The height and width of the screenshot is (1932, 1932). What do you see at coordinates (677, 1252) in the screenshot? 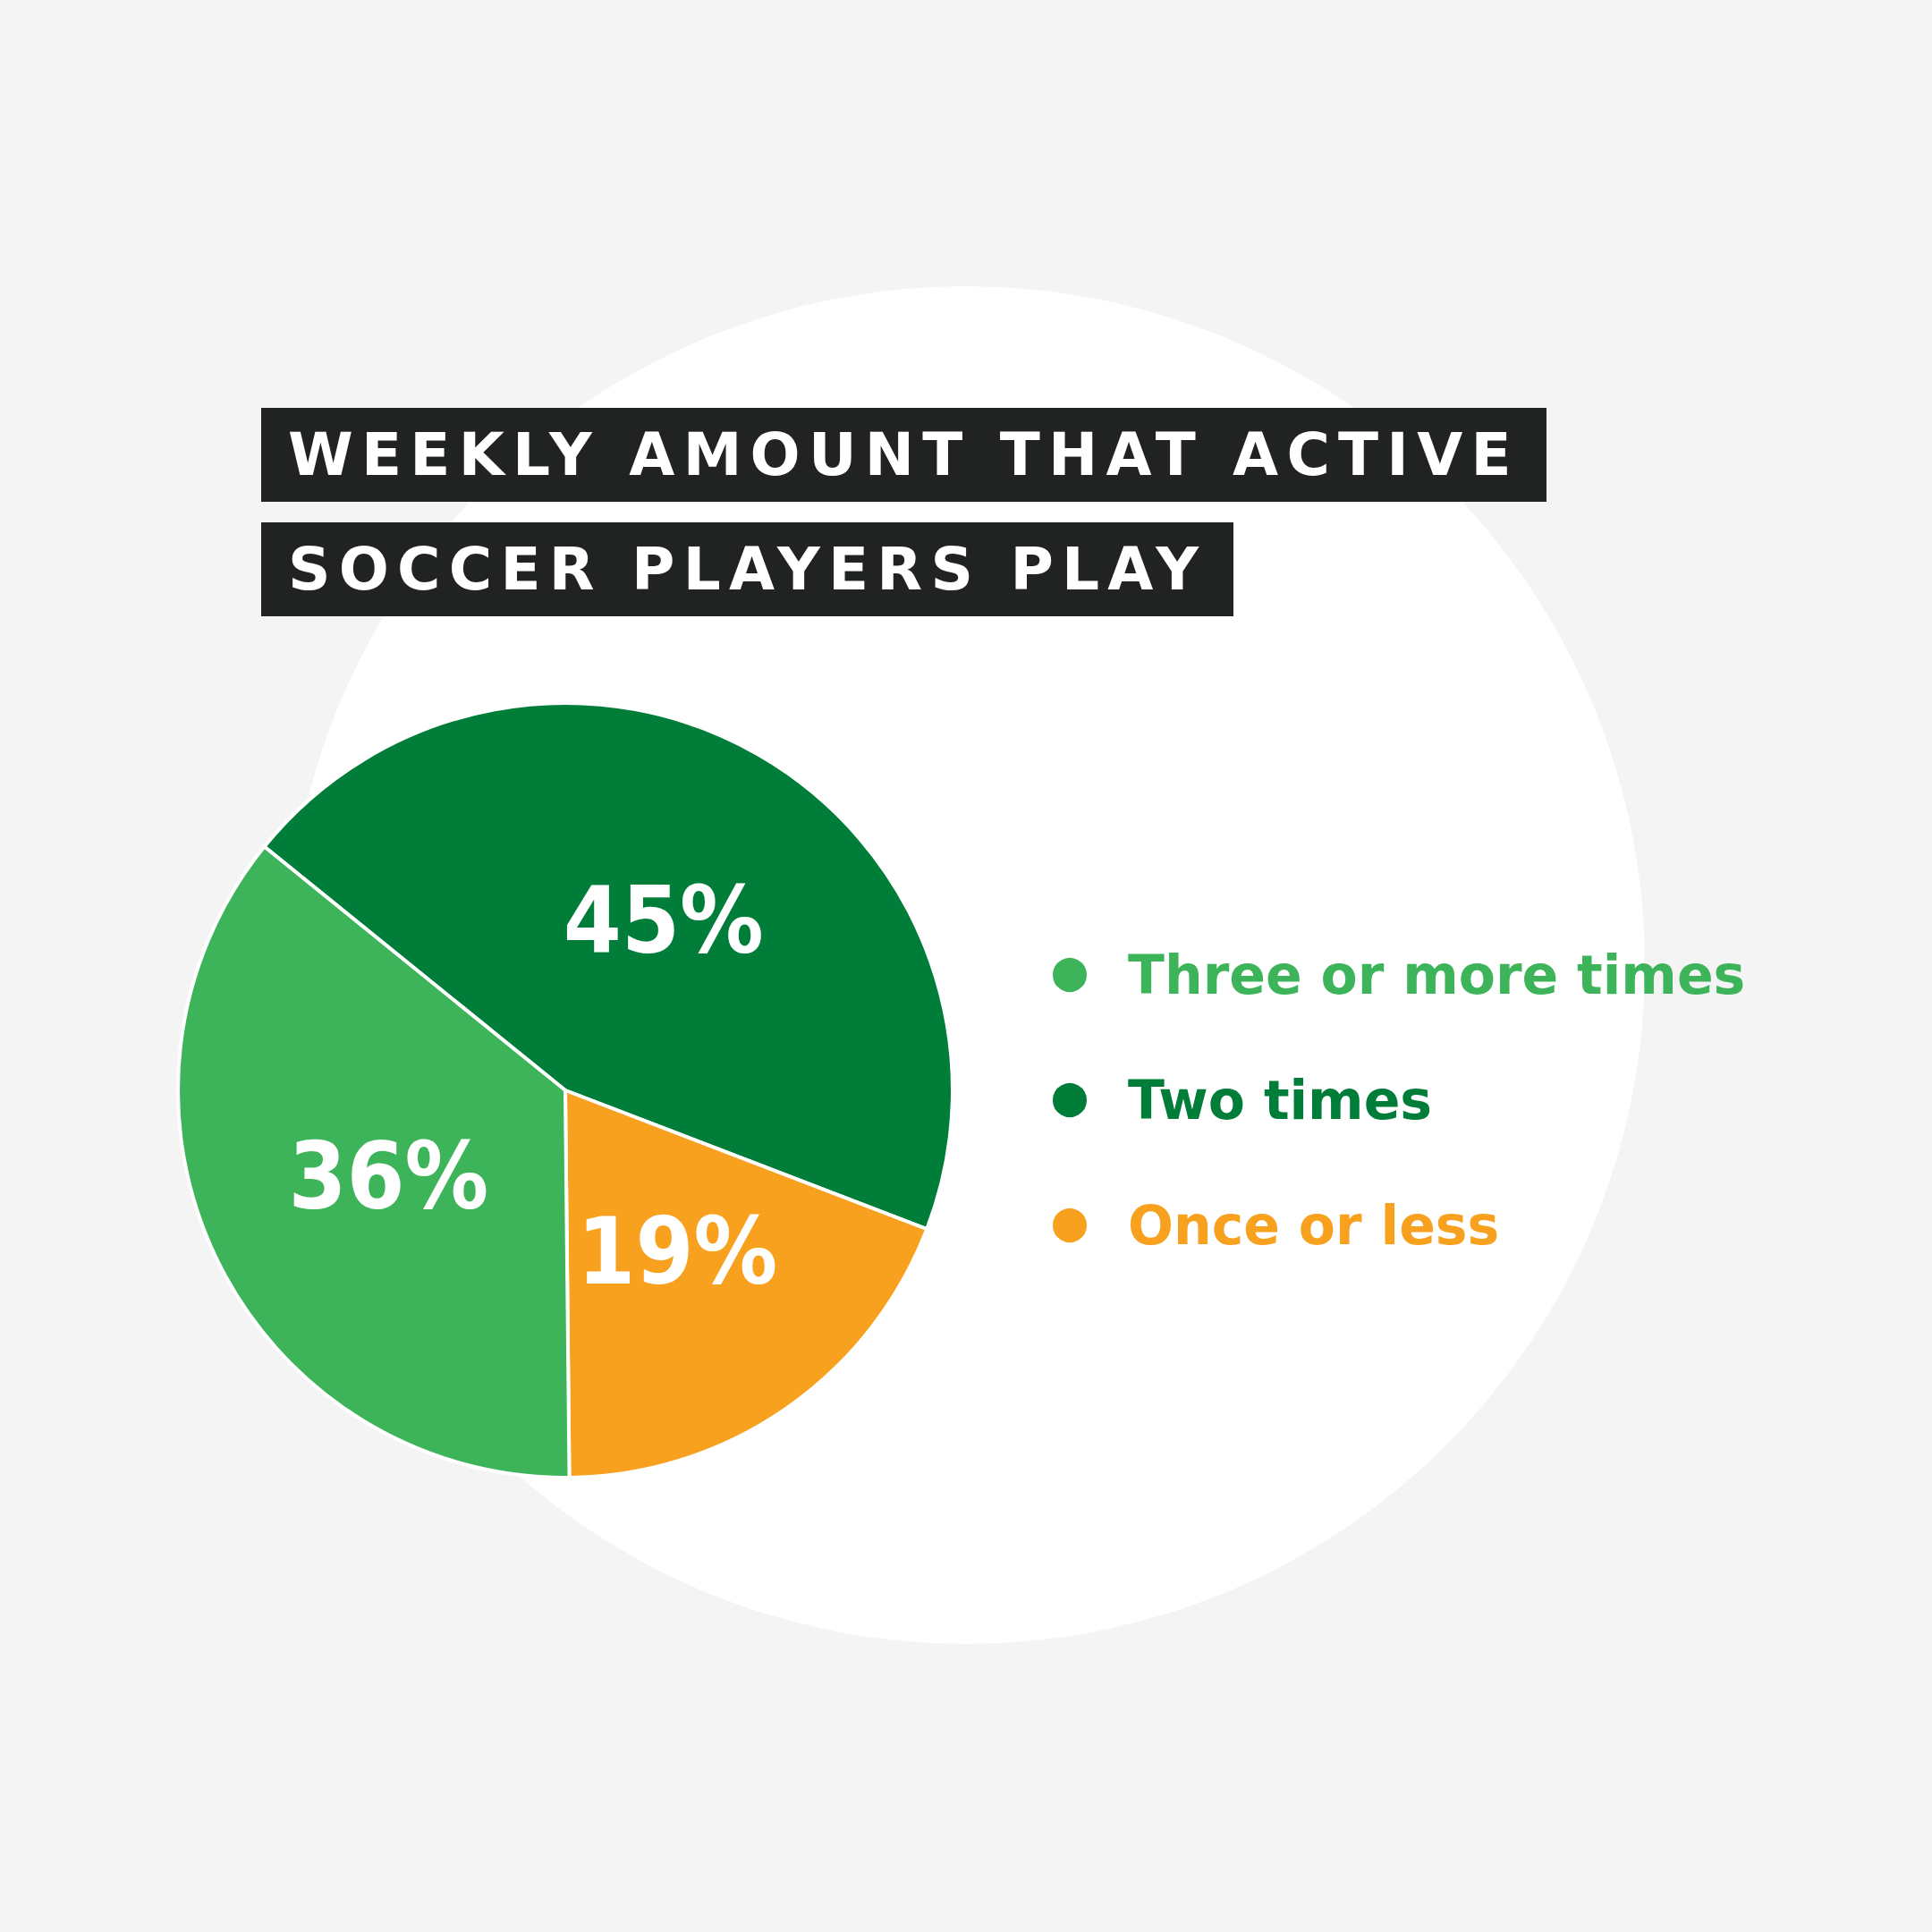
I see `data-label: 19%` at bounding box center [677, 1252].